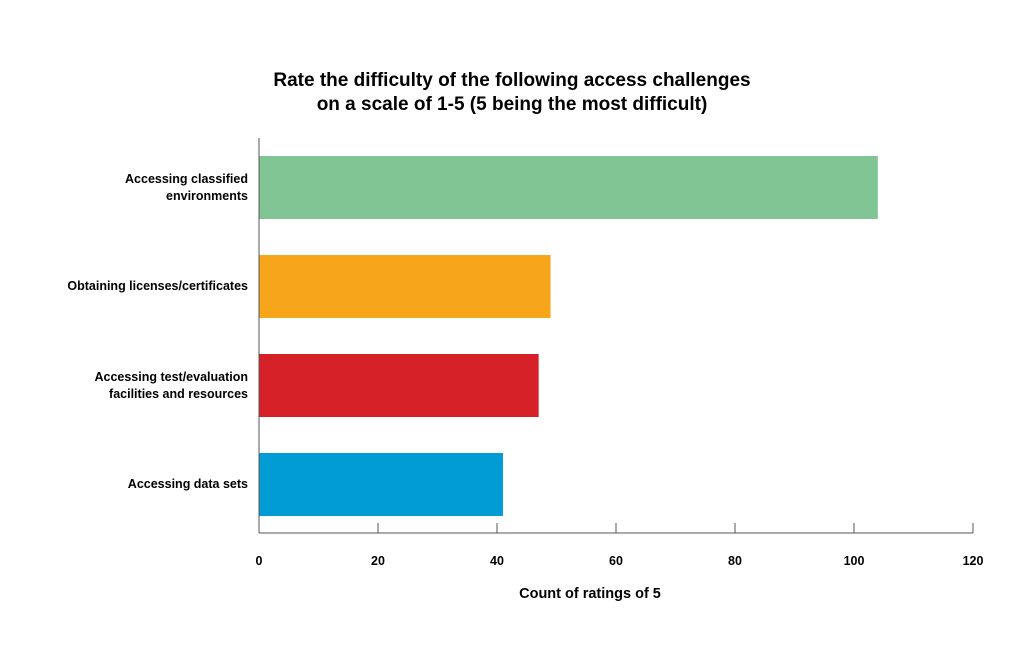 This screenshot has height=645, width=1024. I want to click on x-tick-label-2: 40, so click(497, 561).